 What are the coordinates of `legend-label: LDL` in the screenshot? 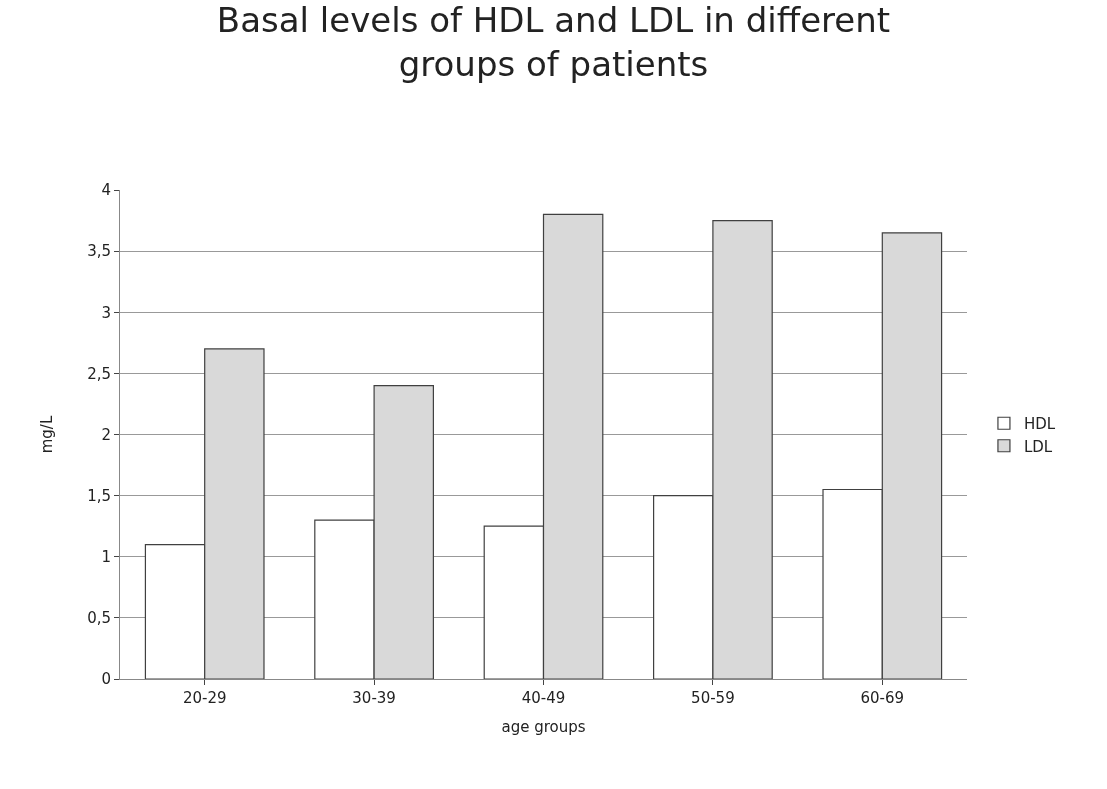 It's located at (1038, 446).